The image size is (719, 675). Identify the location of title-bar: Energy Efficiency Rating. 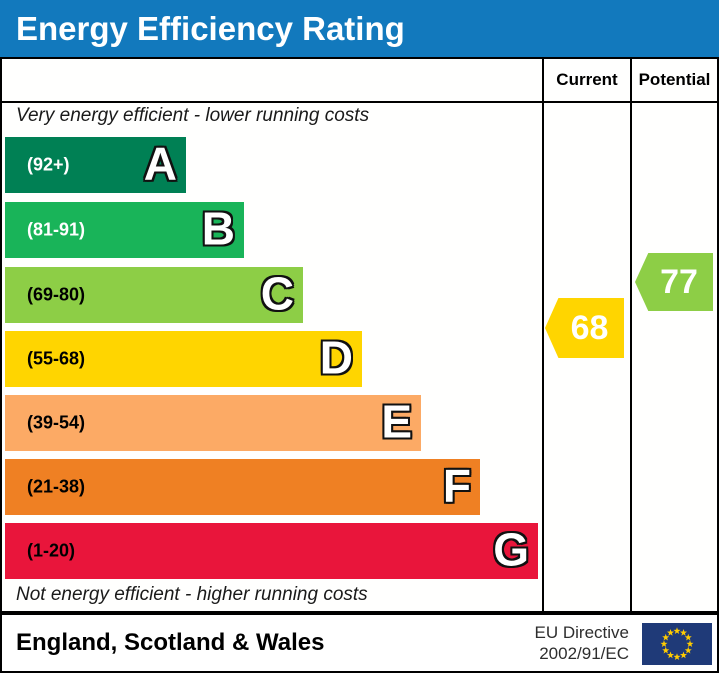
(359, 28).